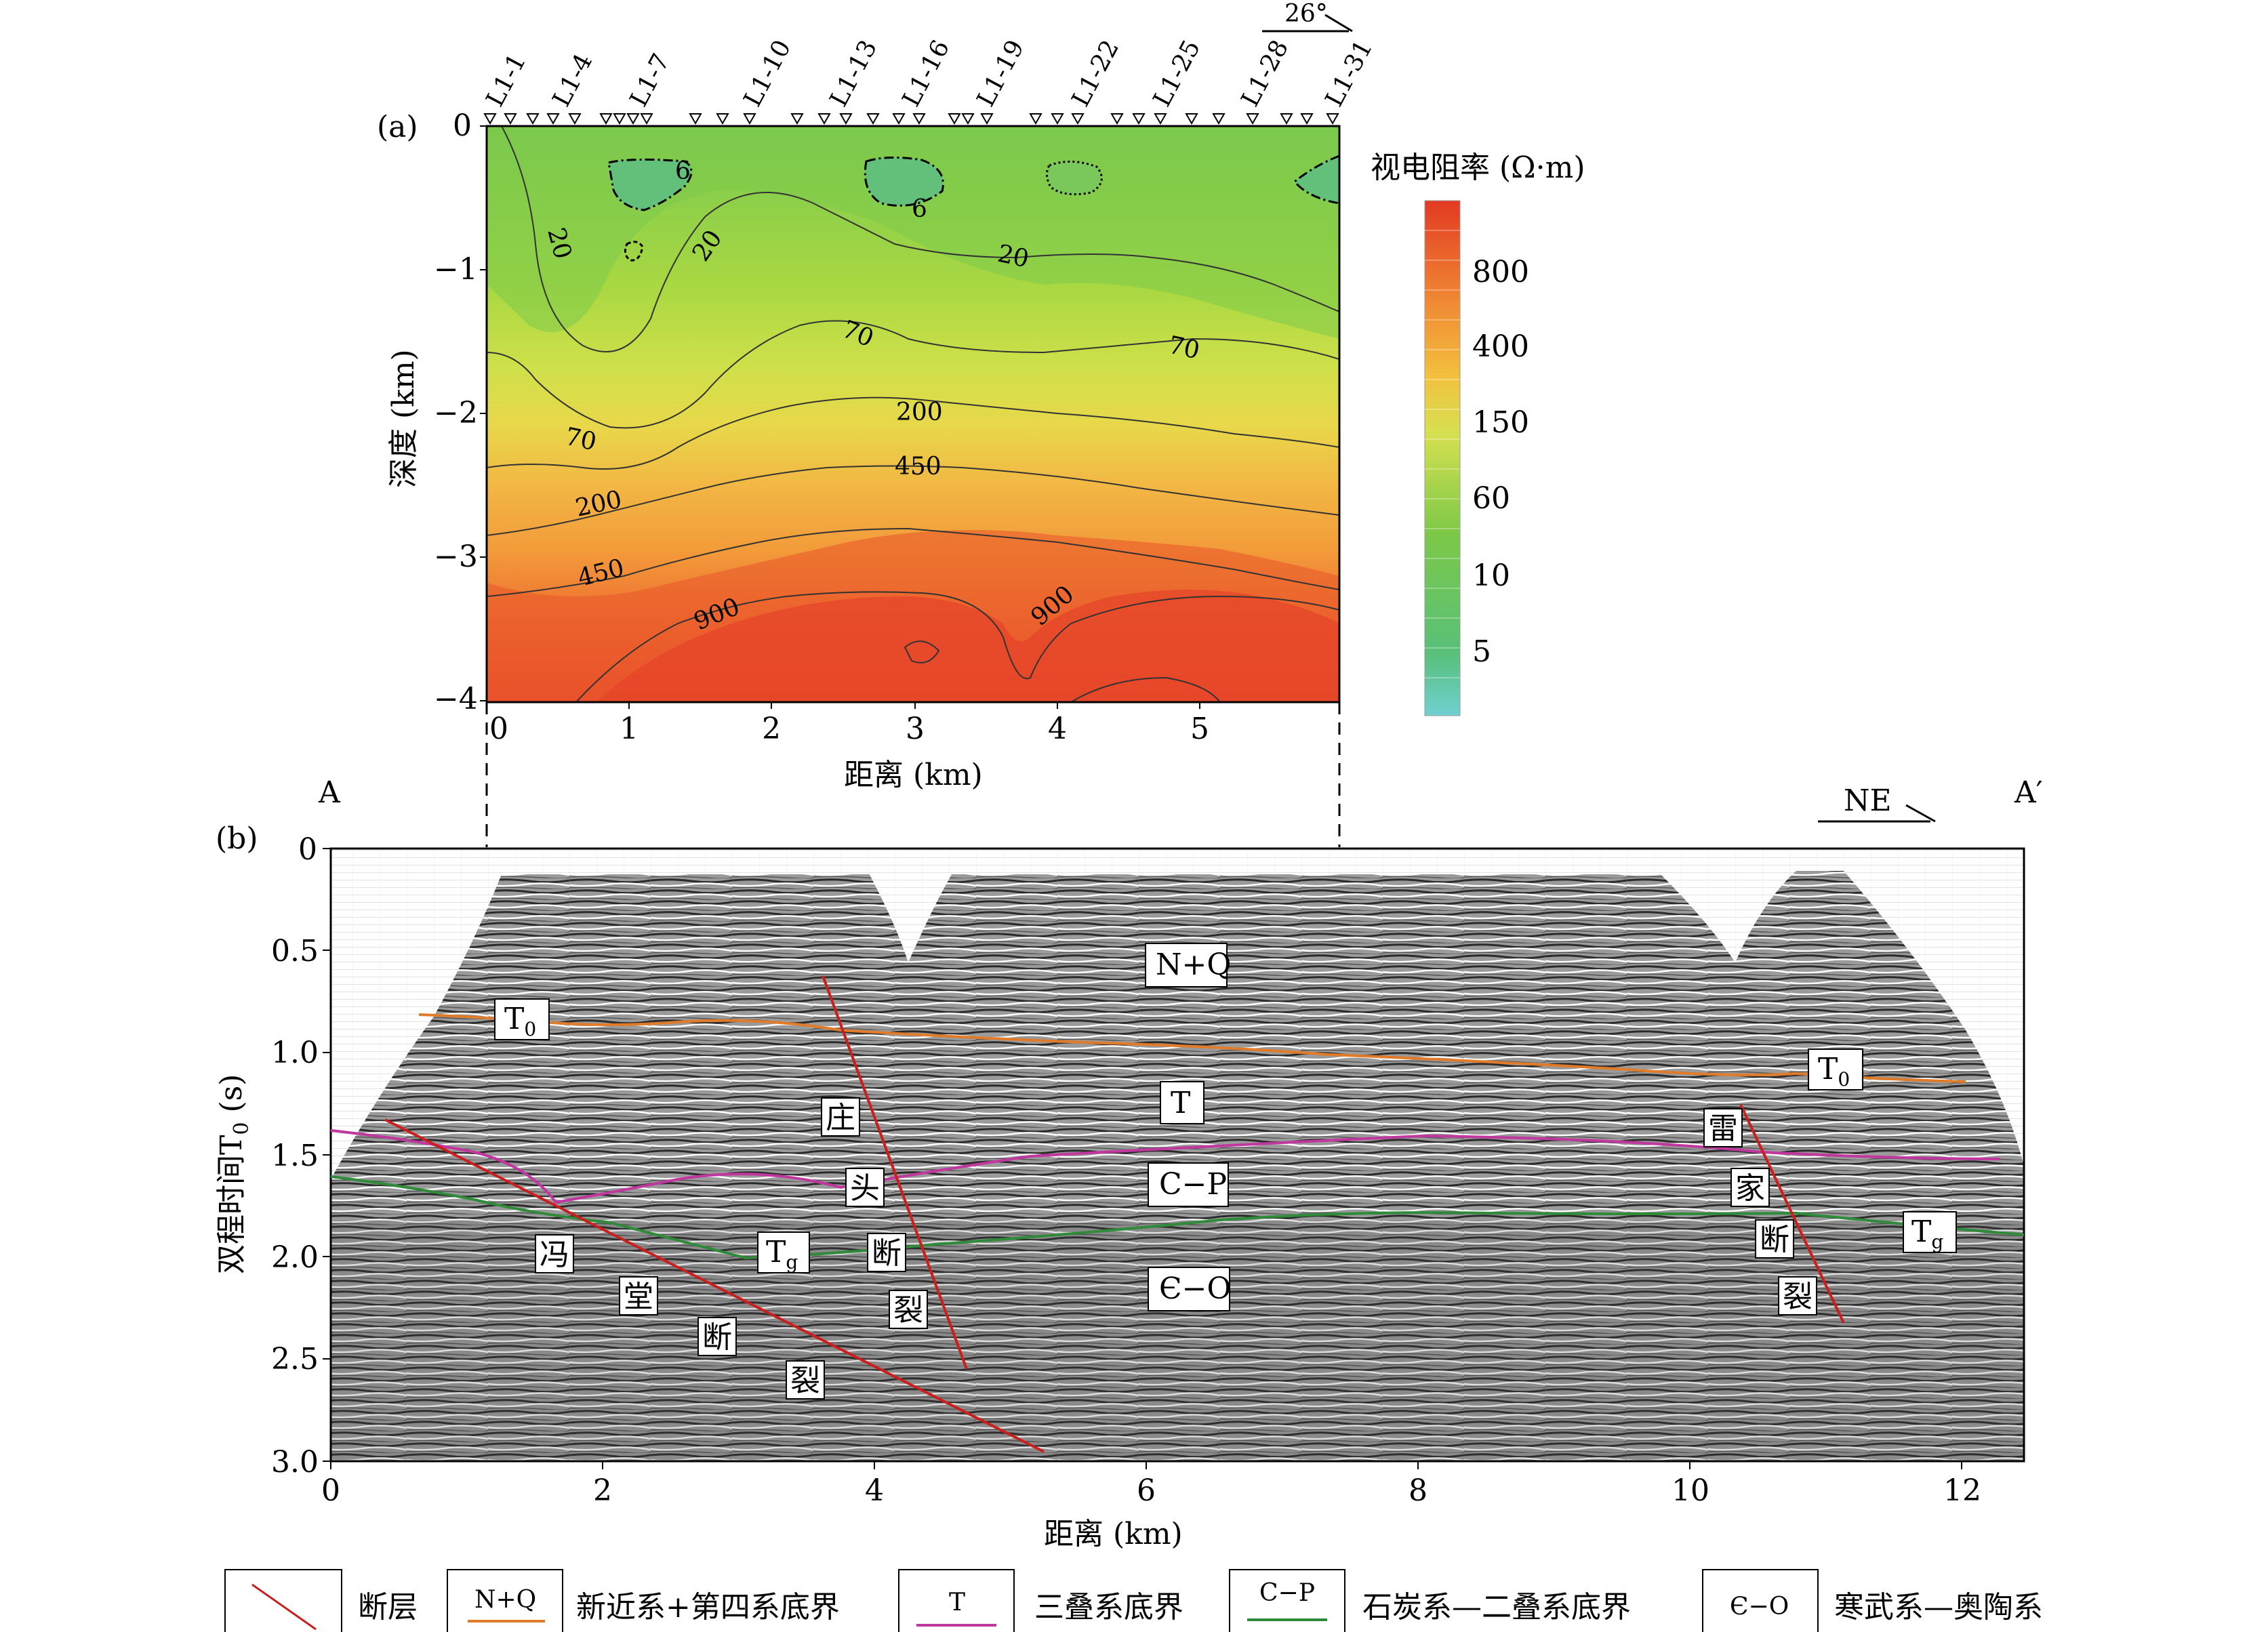 The height and width of the screenshot is (1632, 2268). I want to click on station-label: L1-22, so click(1096, 73).